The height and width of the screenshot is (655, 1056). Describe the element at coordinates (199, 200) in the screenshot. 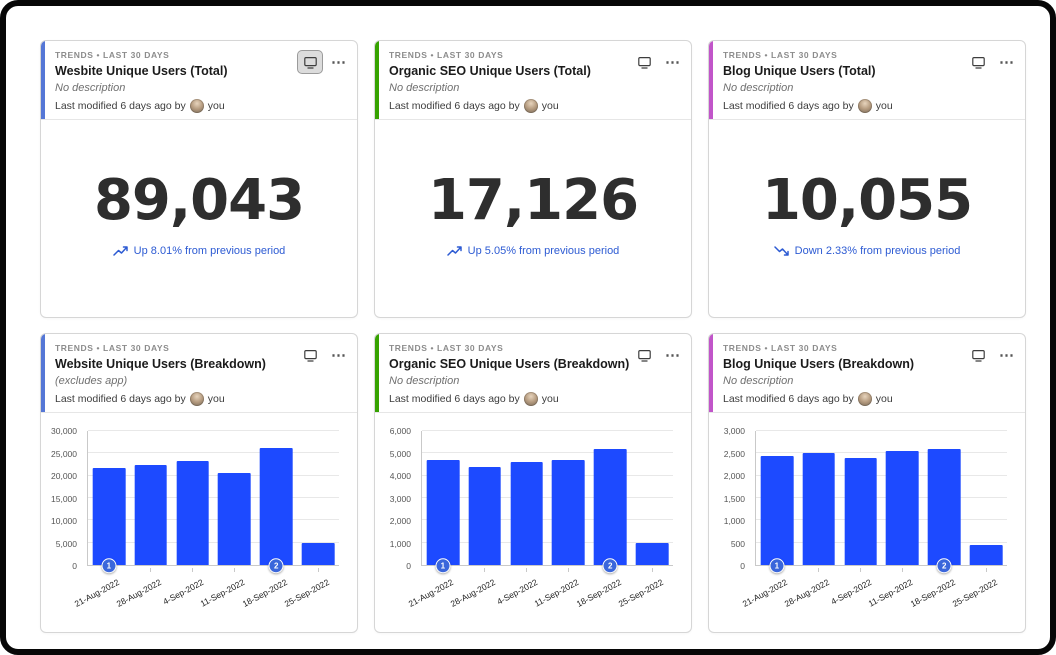

I see `big-number: 89,043` at that location.